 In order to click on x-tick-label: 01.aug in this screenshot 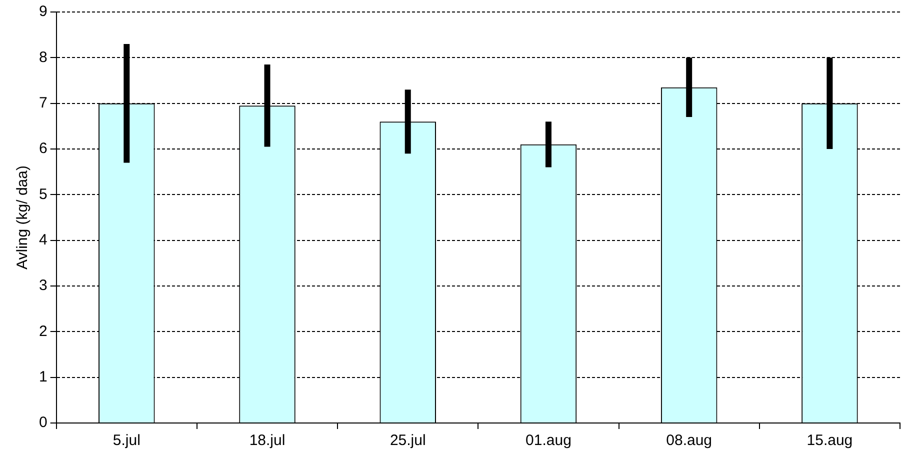, I will do `click(549, 441)`.